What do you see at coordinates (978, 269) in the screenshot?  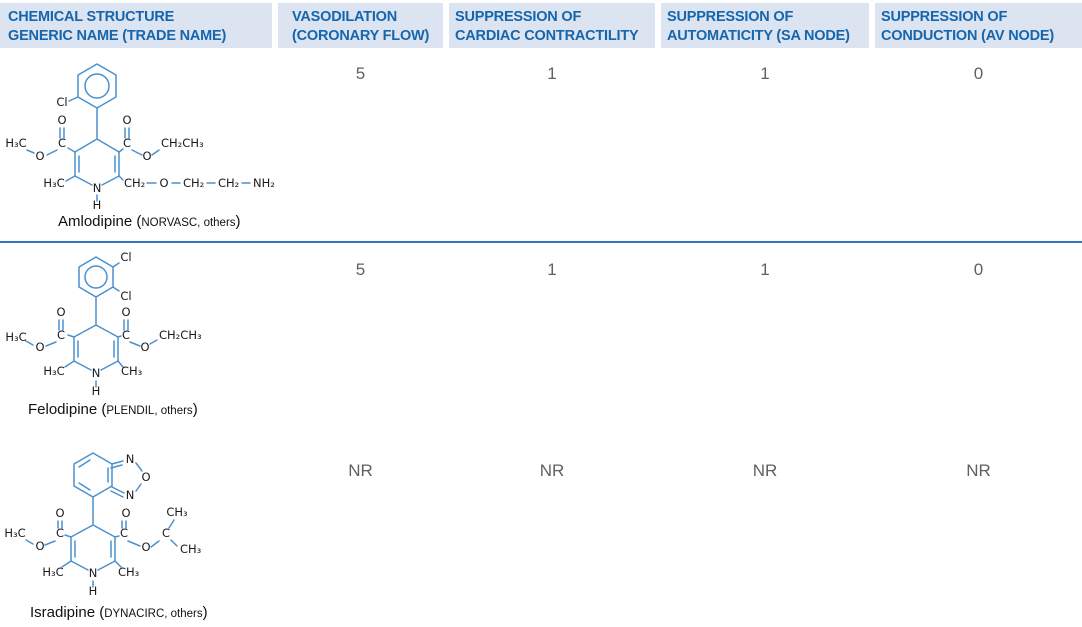 I see `value-felodipine-conduction: 0` at bounding box center [978, 269].